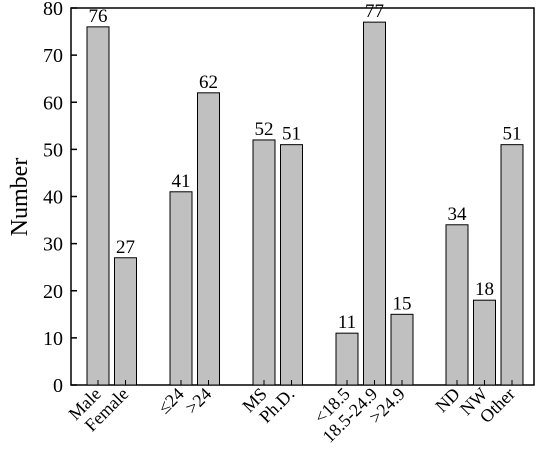 The height and width of the screenshot is (462, 550). What do you see at coordinates (447, 400) in the screenshot?
I see `category-label: ND` at bounding box center [447, 400].